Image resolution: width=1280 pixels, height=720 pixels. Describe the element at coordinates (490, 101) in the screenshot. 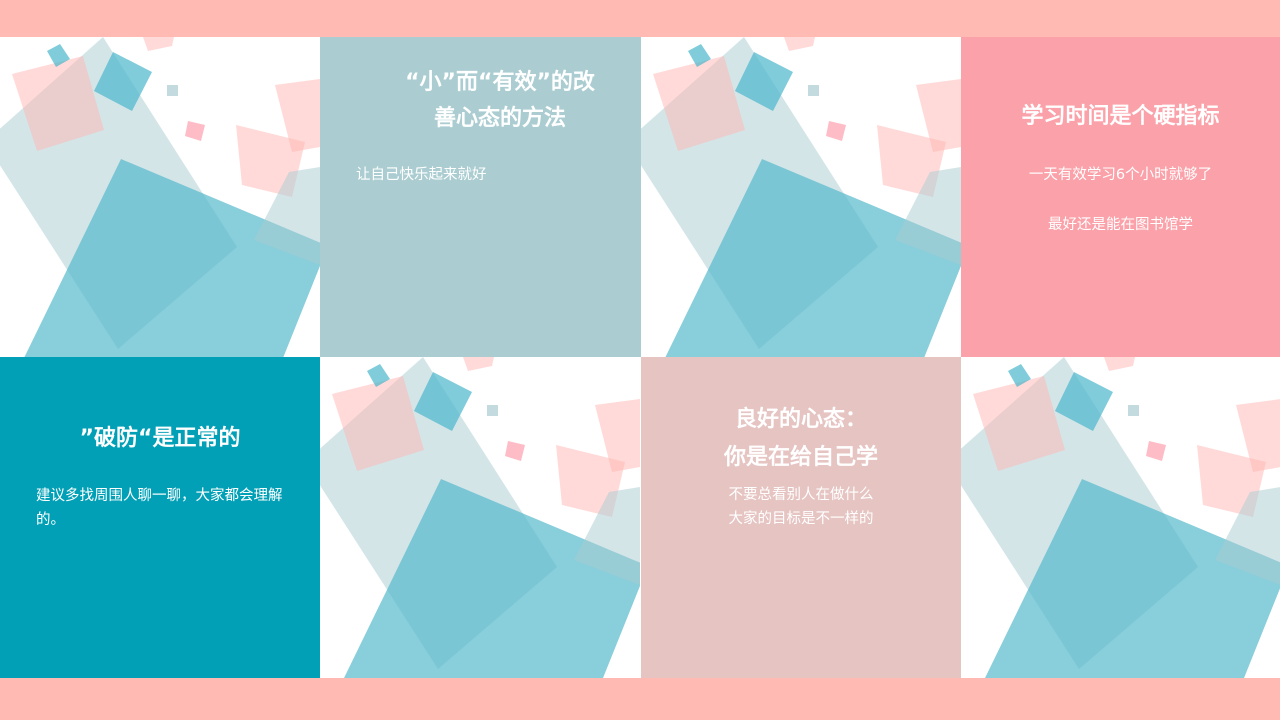

I see `card-title: “小”而“有效”的改 善心态的方法` at that location.